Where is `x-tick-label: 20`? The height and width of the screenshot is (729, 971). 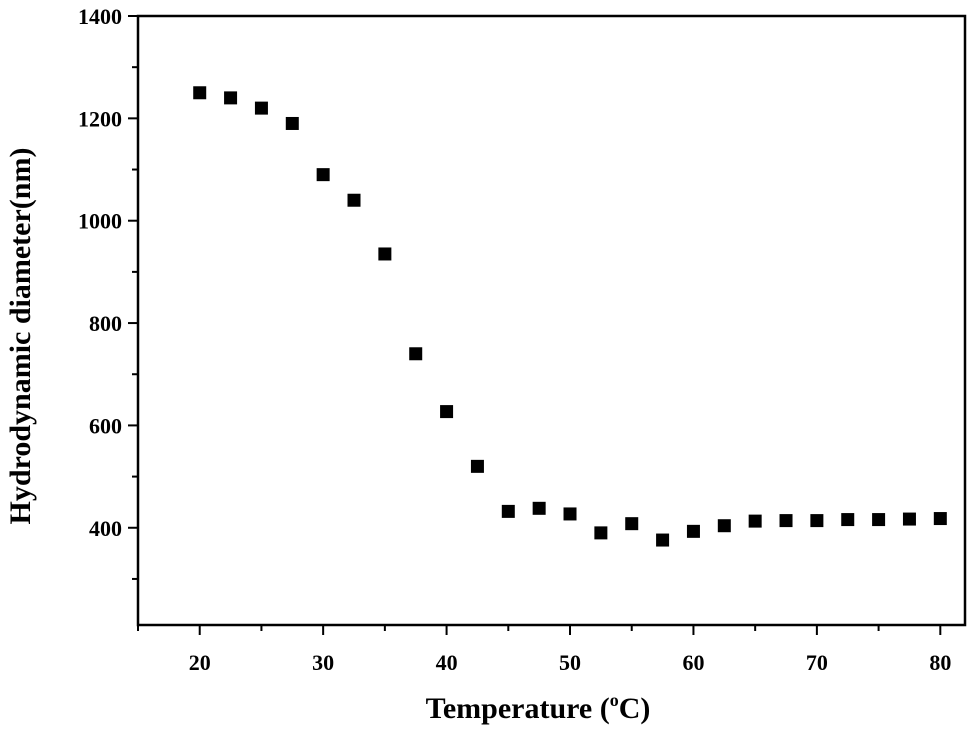 x-tick-label: 20 is located at coordinates (200, 662).